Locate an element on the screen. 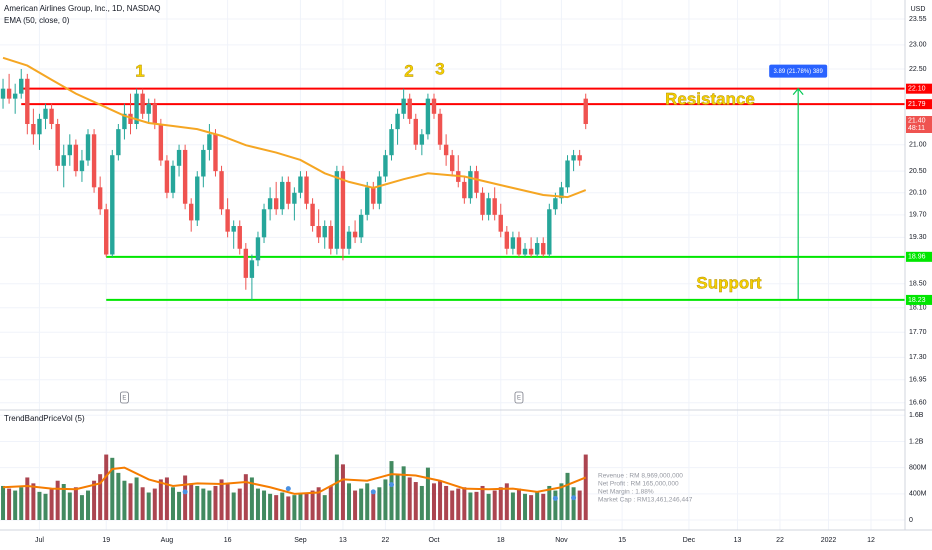  volume-tick-label: 1.6B is located at coordinates (916, 415).